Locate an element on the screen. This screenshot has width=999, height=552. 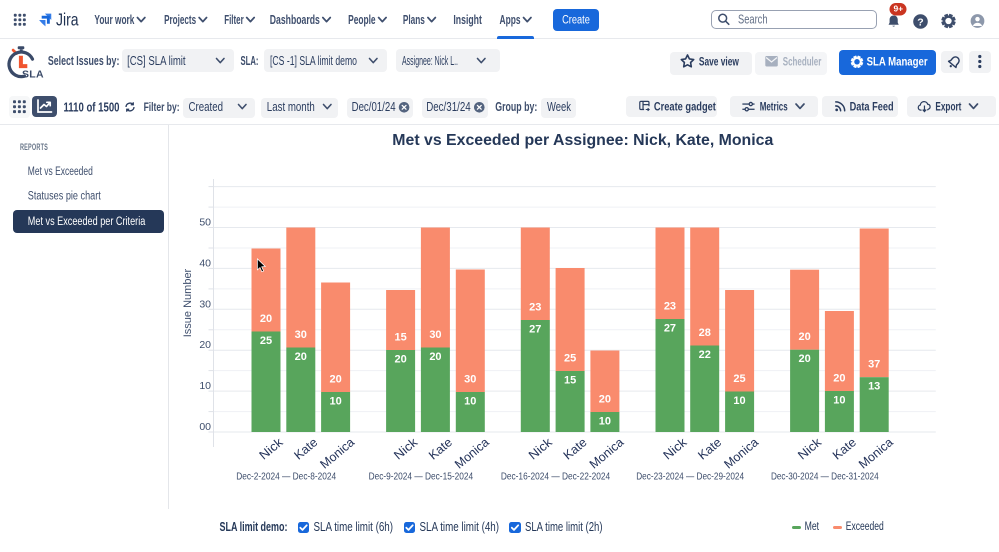
svg-text: Exceeded is located at coordinates (865, 527).